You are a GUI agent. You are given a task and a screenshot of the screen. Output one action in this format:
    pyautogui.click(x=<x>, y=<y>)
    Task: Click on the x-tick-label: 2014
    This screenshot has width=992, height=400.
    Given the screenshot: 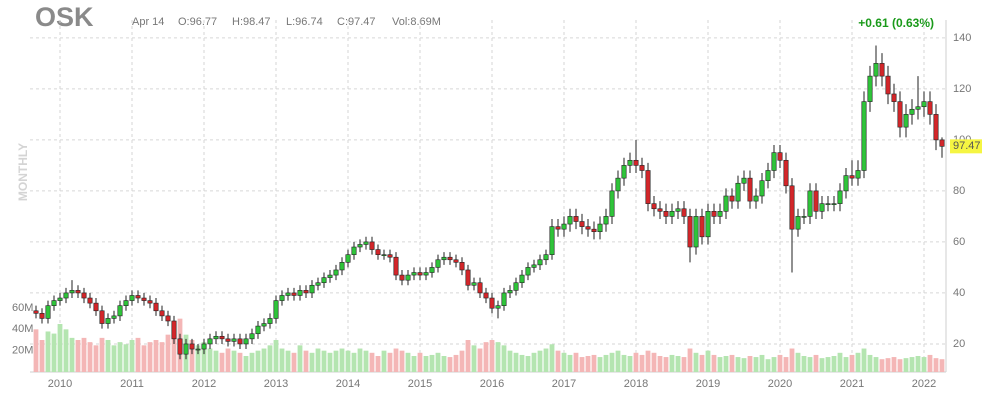 What is the action you would take?
    pyautogui.click(x=348, y=384)
    